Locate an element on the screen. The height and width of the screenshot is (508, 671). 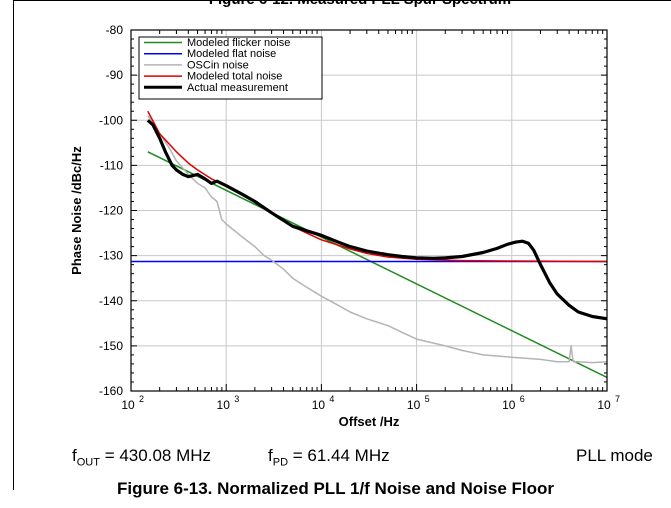
x-tick-exponent: 4 is located at coordinates (331, 399).